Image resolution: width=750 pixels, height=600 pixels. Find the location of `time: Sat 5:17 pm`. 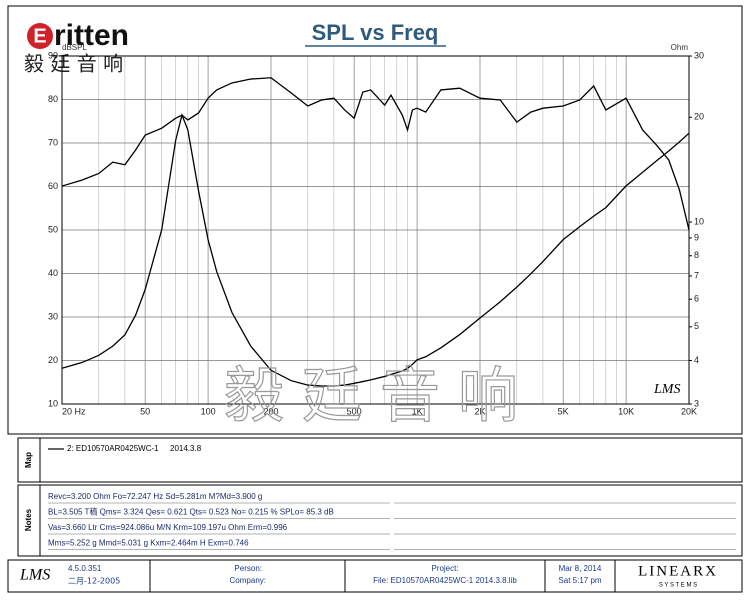

time: Sat 5:17 pm is located at coordinates (579, 580).